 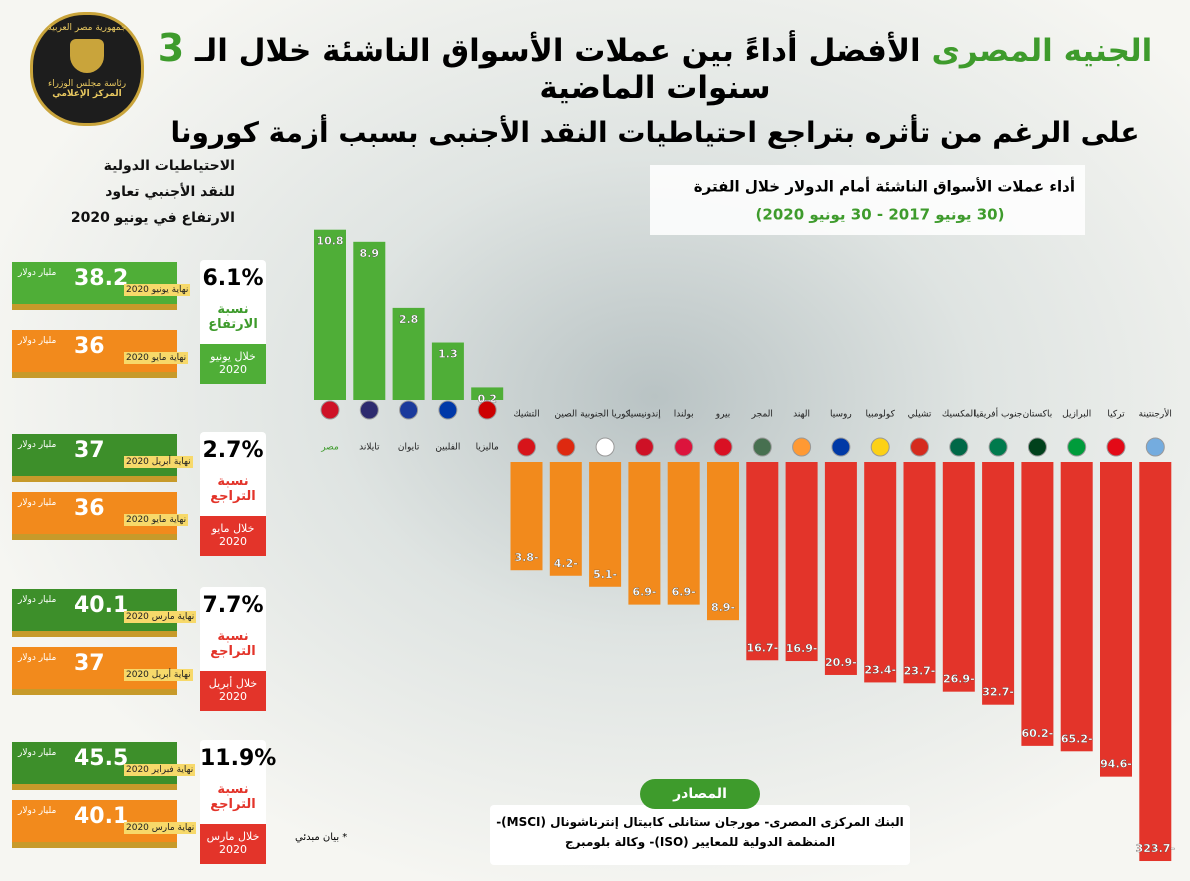 What do you see at coordinates (1116, 764) in the screenshot?
I see `value-label: 94.6-` at bounding box center [1116, 764].